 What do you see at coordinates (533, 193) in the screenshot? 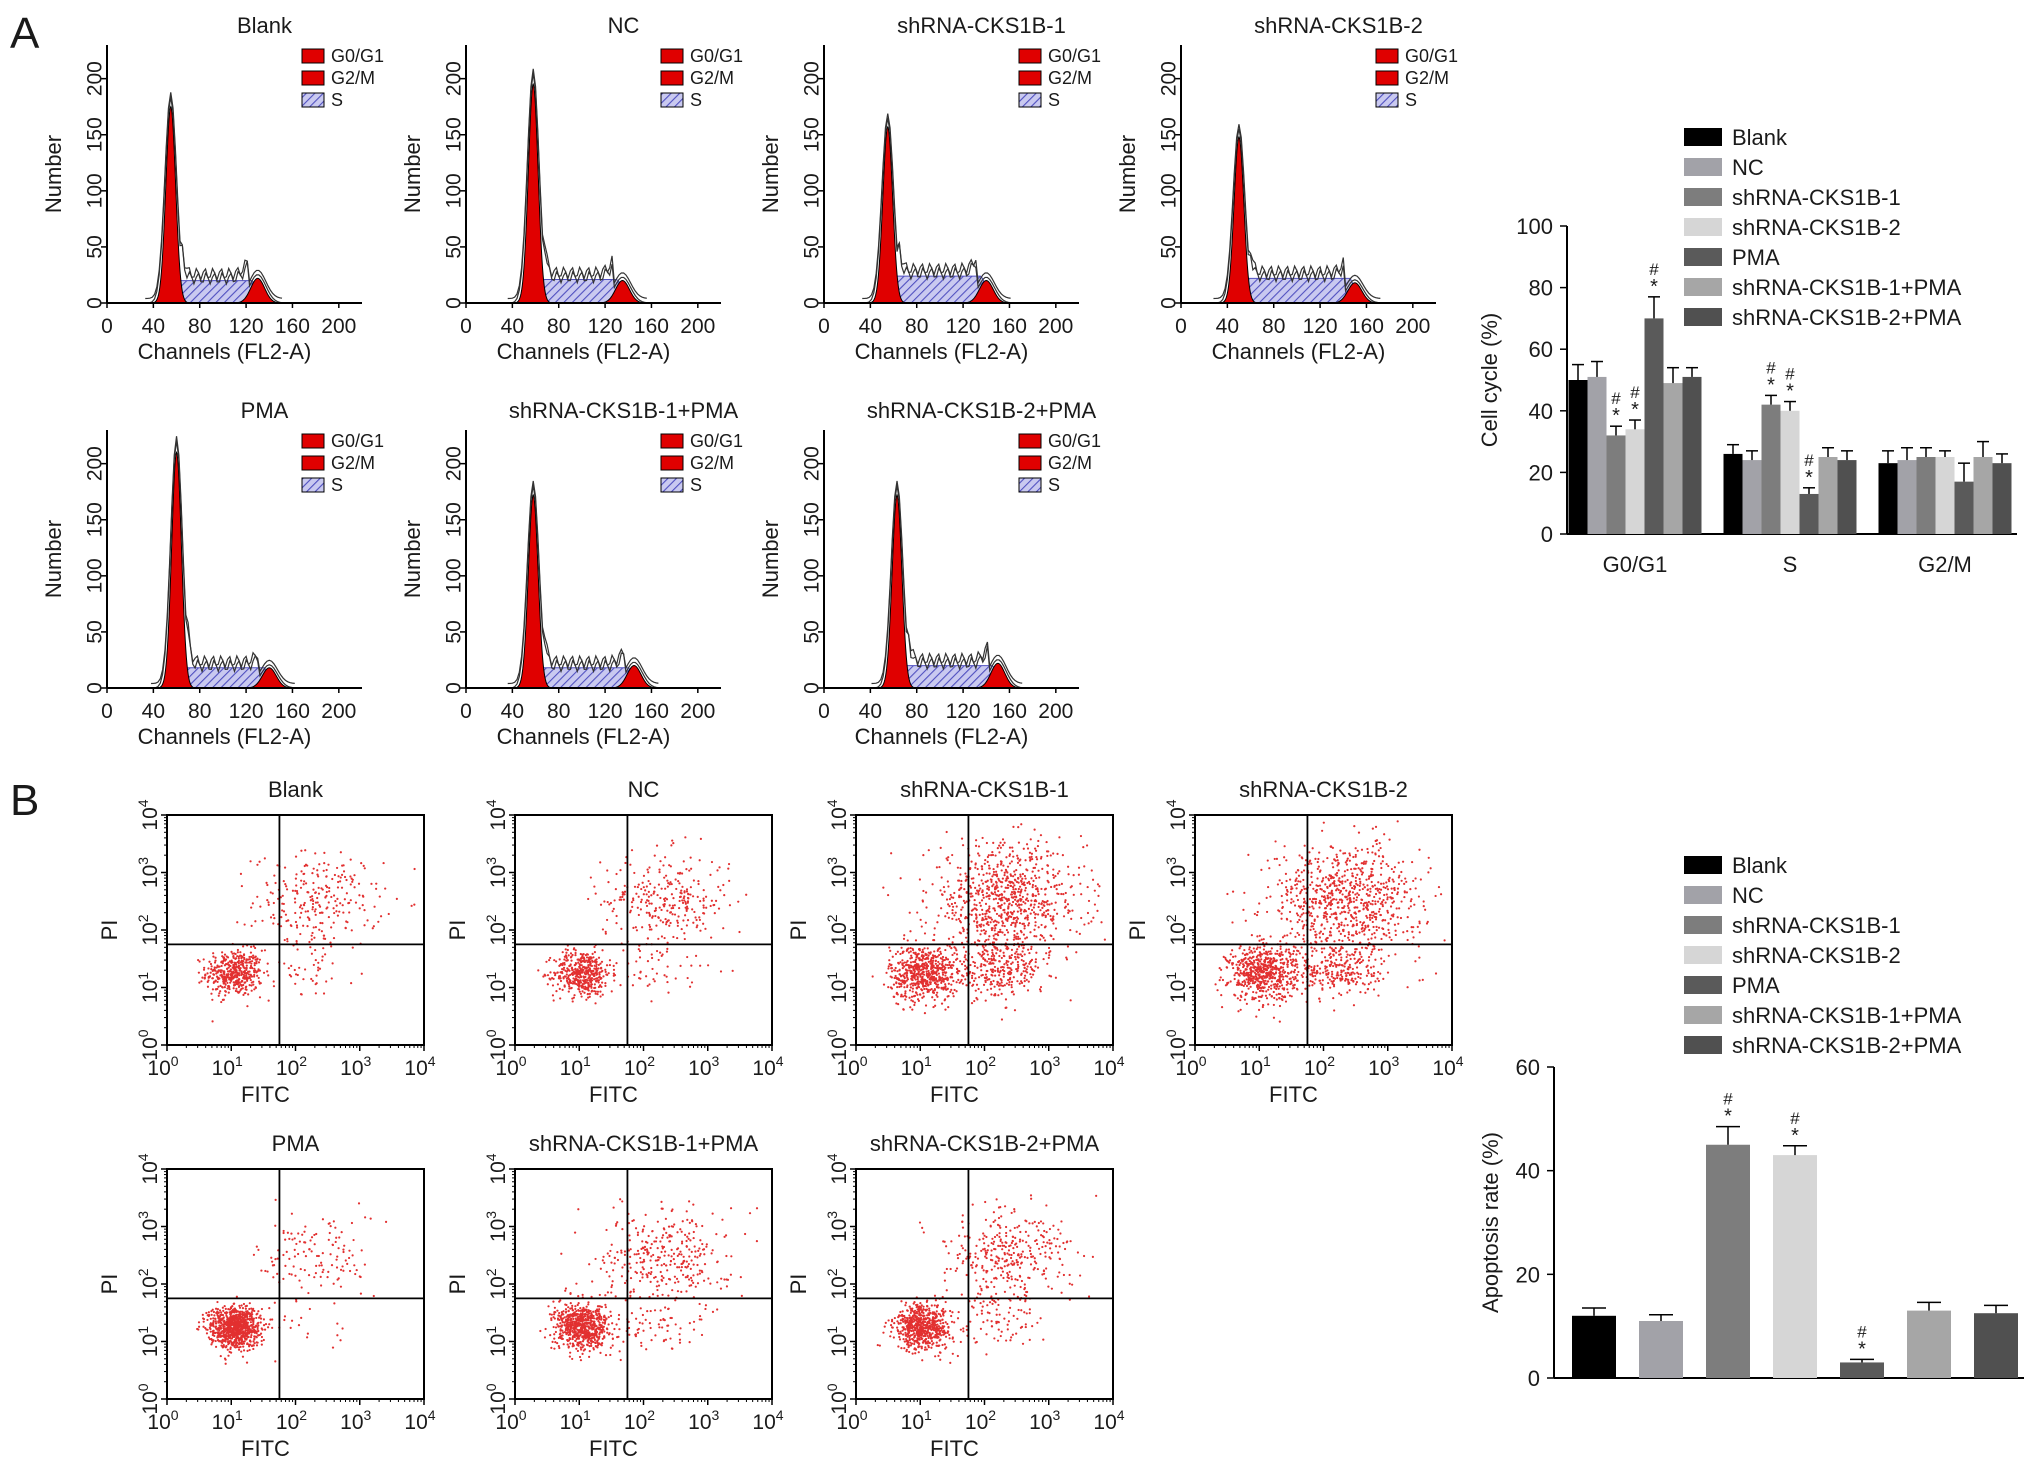
I see `g0g1-peak` at bounding box center [533, 193].